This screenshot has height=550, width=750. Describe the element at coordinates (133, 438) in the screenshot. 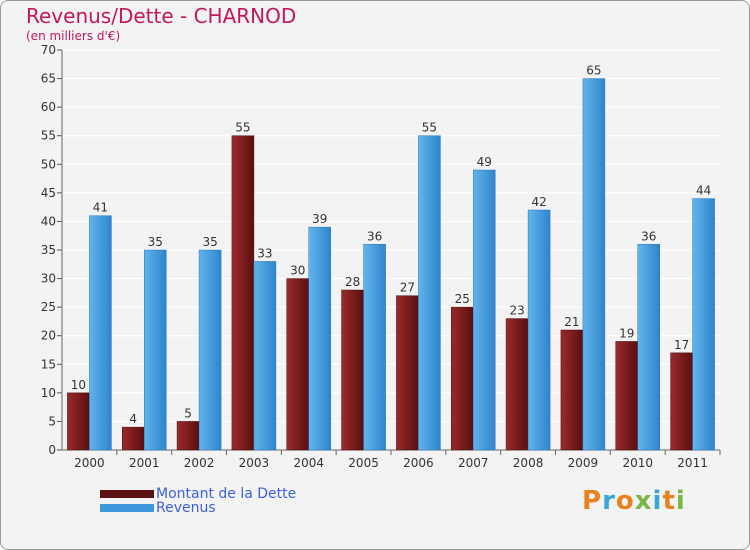

I see `bar-debt-2001` at that location.